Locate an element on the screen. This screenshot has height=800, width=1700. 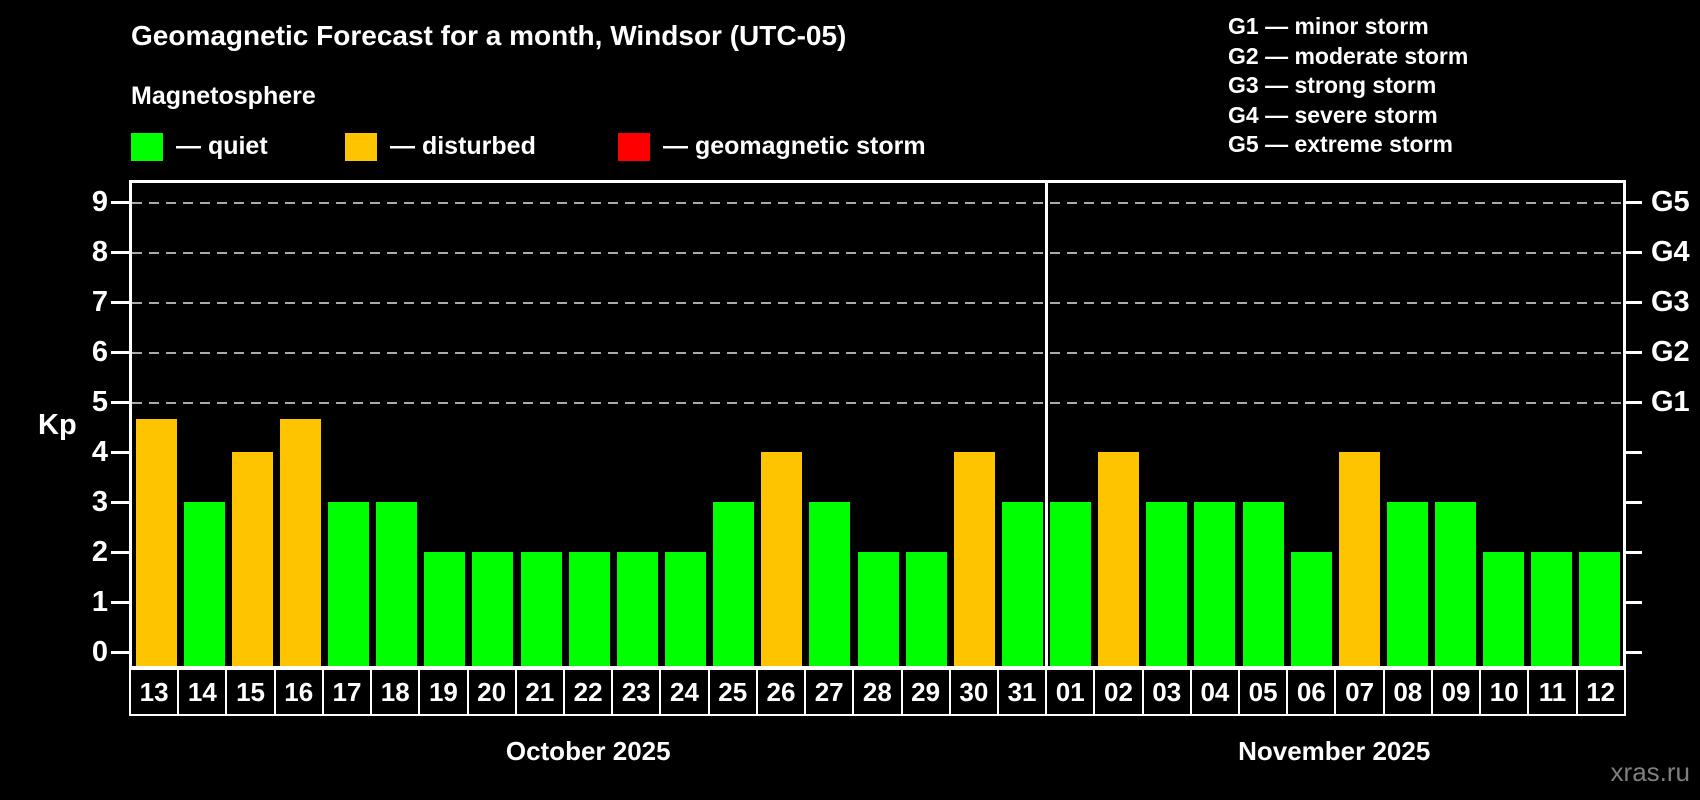
day-label: 11 is located at coordinates (1552, 692).